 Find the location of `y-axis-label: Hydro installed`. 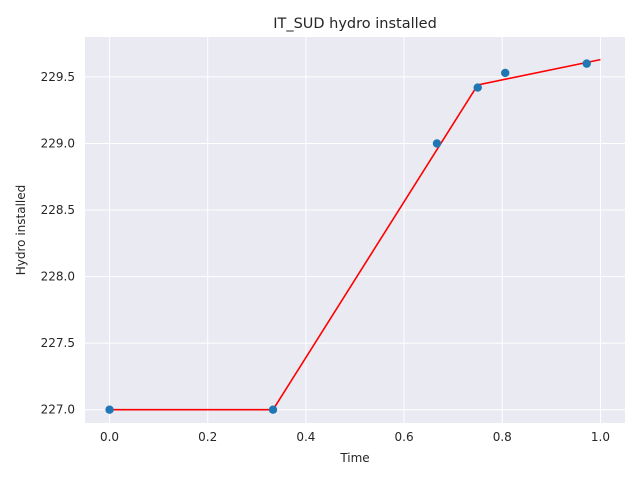

y-axis-label: Hydro installed is located at coordinates (21, 230).